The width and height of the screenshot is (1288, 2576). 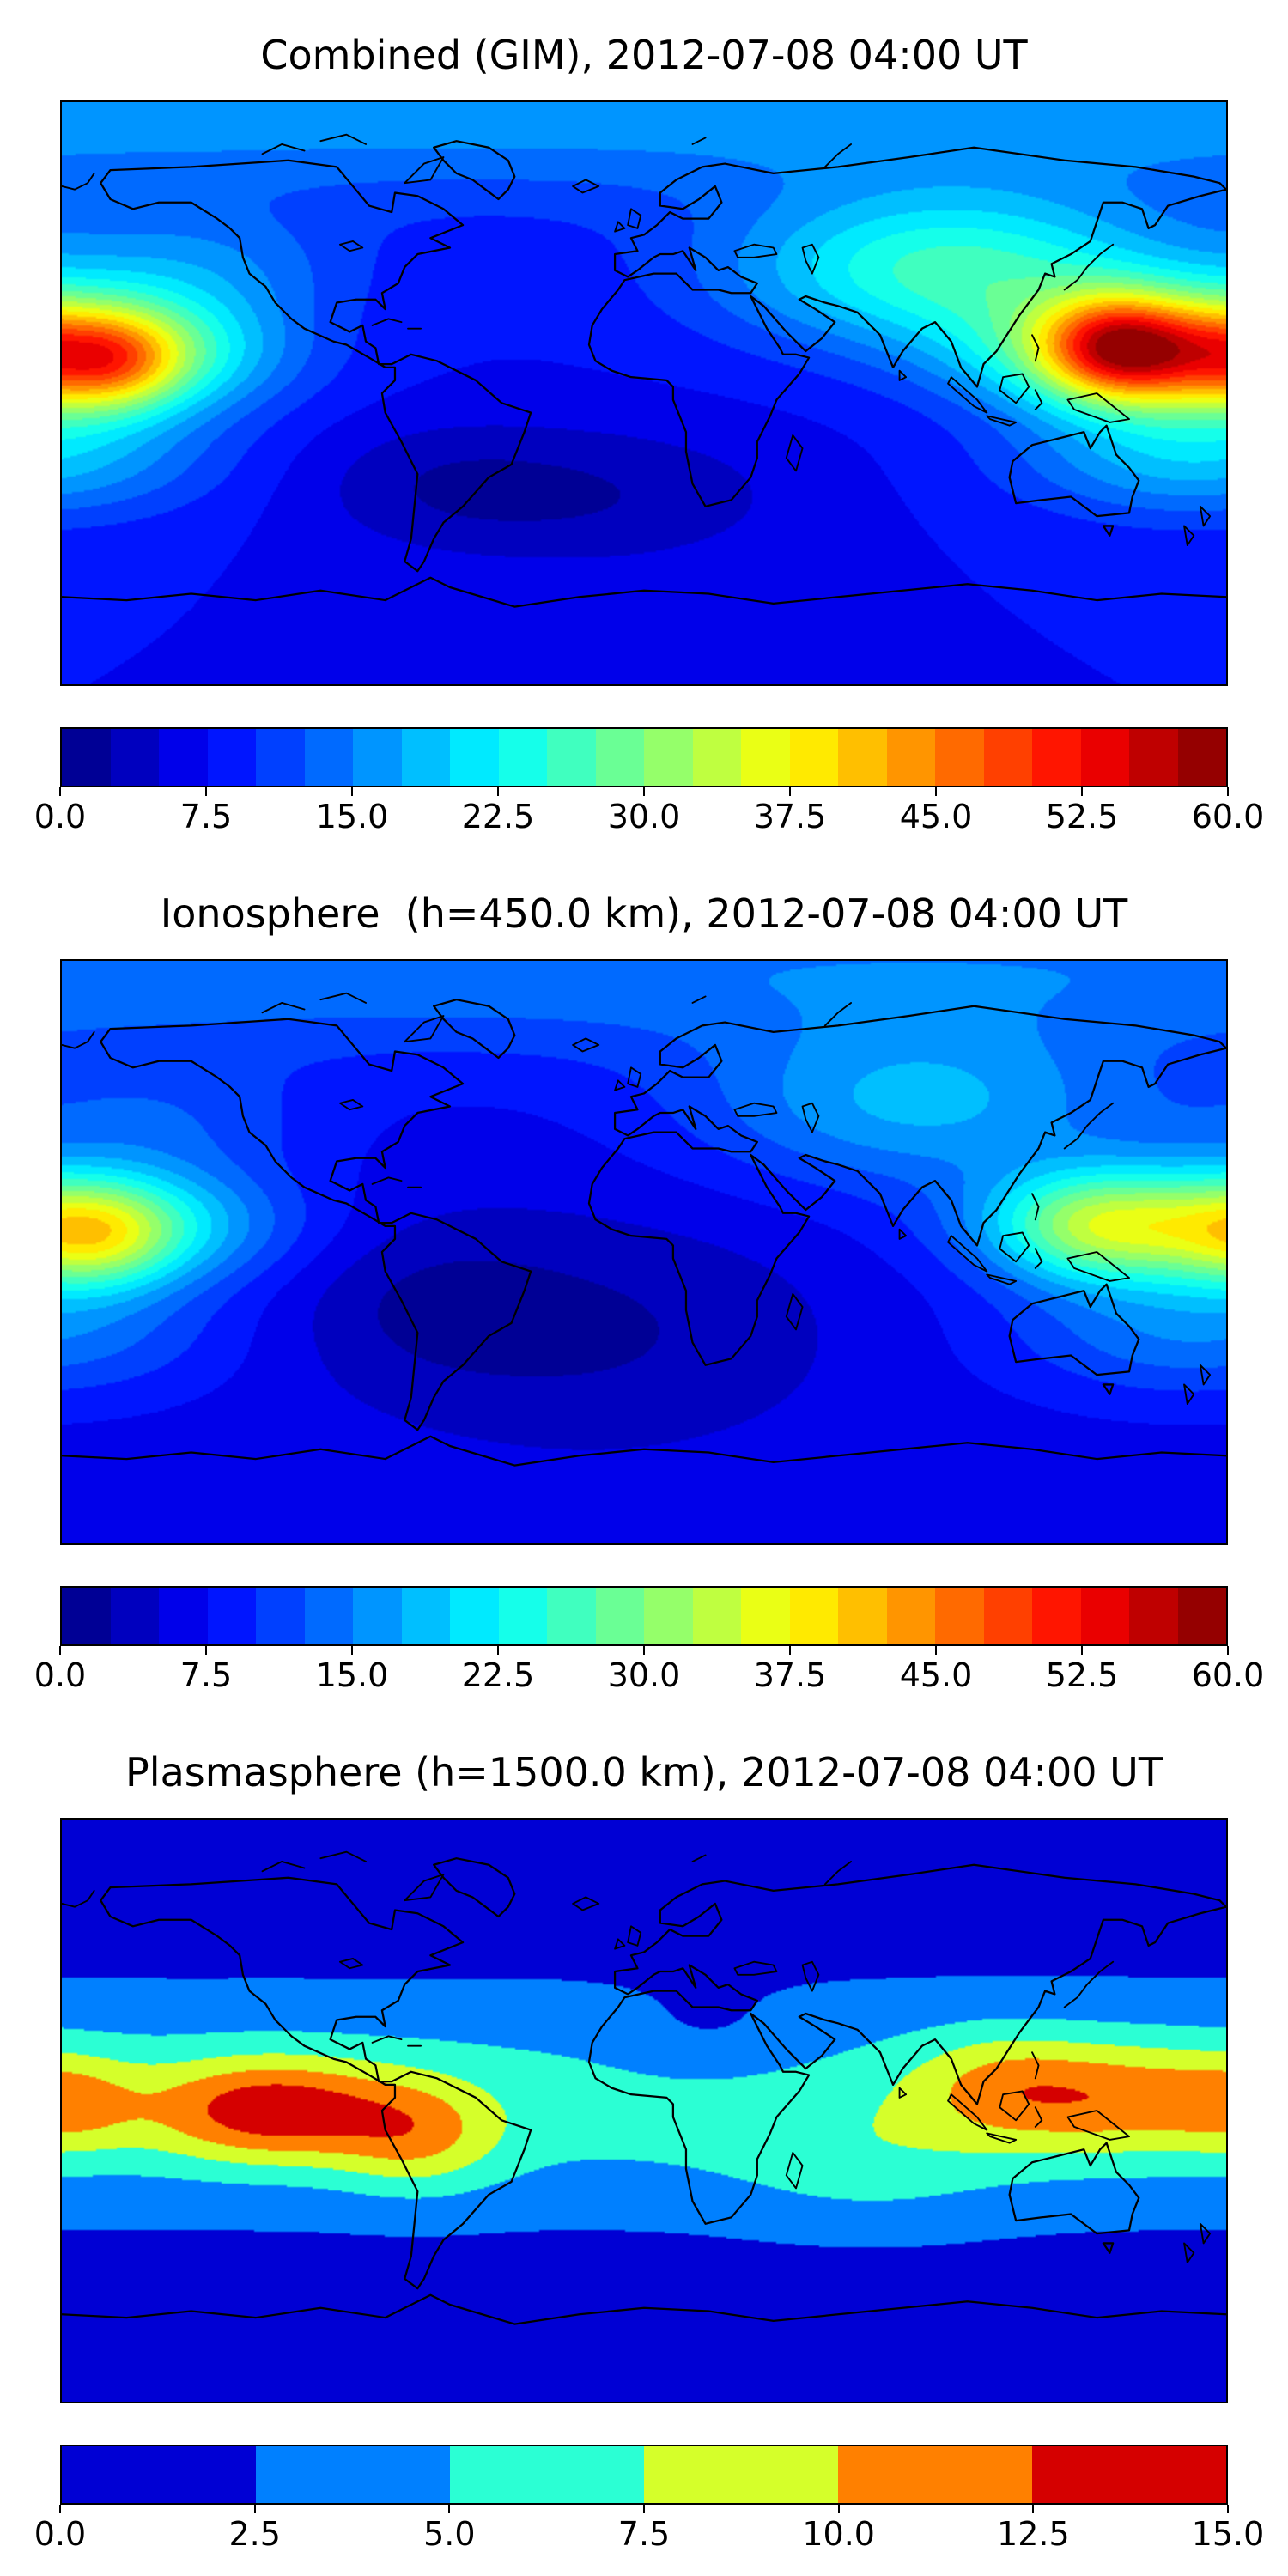 I want to click on colorbar-tick-label: 52.5, so click(x=1082, y=1675).